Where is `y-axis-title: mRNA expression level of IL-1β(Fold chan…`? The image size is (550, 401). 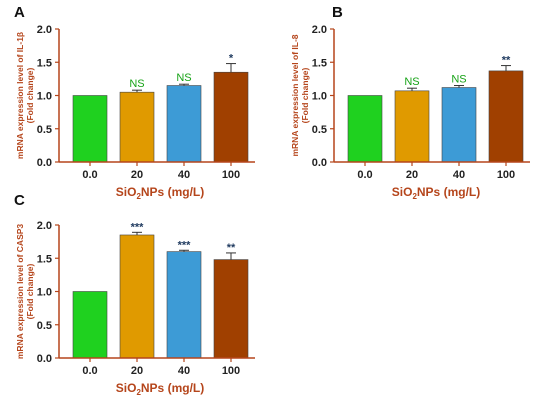 y-axis-title: mRNA expression level of IL-1β(Fold chan… is located at coordinates (25, 95).